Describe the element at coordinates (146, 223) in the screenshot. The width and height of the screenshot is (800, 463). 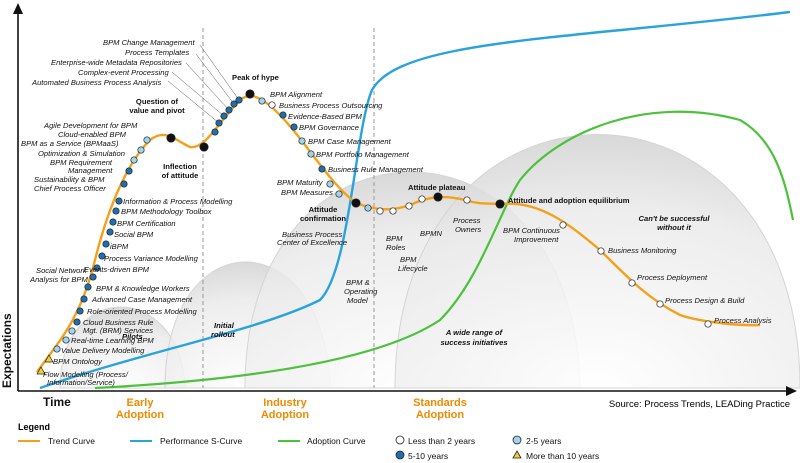
I see `label-bpm-certification: BPM Certification` at that location.